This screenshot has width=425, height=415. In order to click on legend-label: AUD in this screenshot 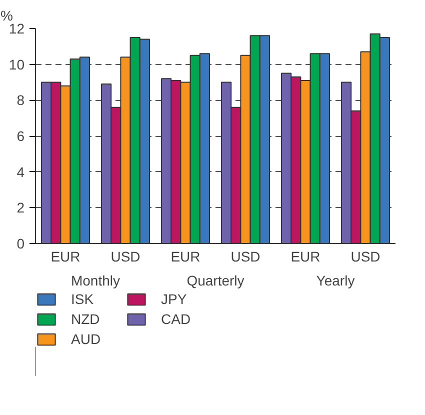, I will do `click(86, 339)`.